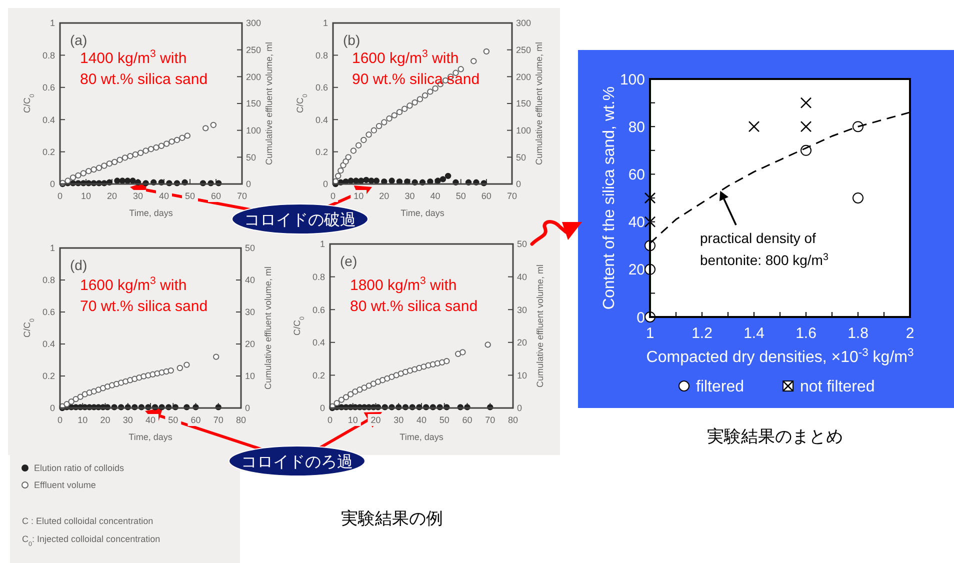  Describe the element at coordinates (91, 541) in the screenshot. I see `text: C$_{0}$: Injected colloidal concentration` at that location.